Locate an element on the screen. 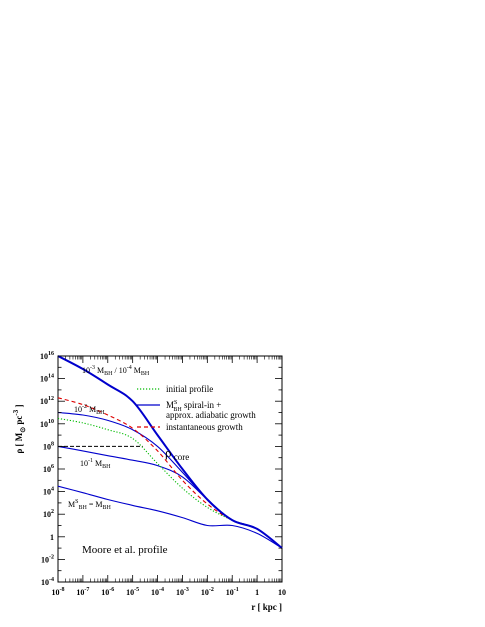  series-initial is located at coordinates (170, 483).